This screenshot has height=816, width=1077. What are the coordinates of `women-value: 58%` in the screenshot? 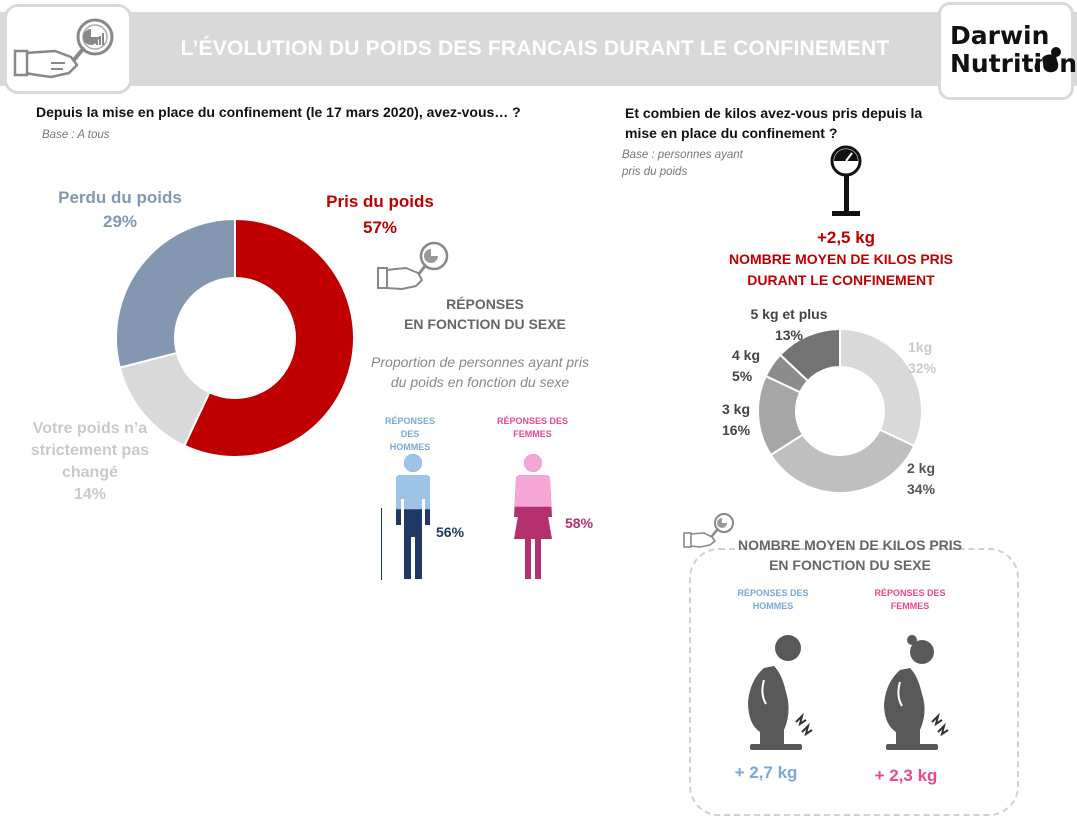 It's located at (579, 523).